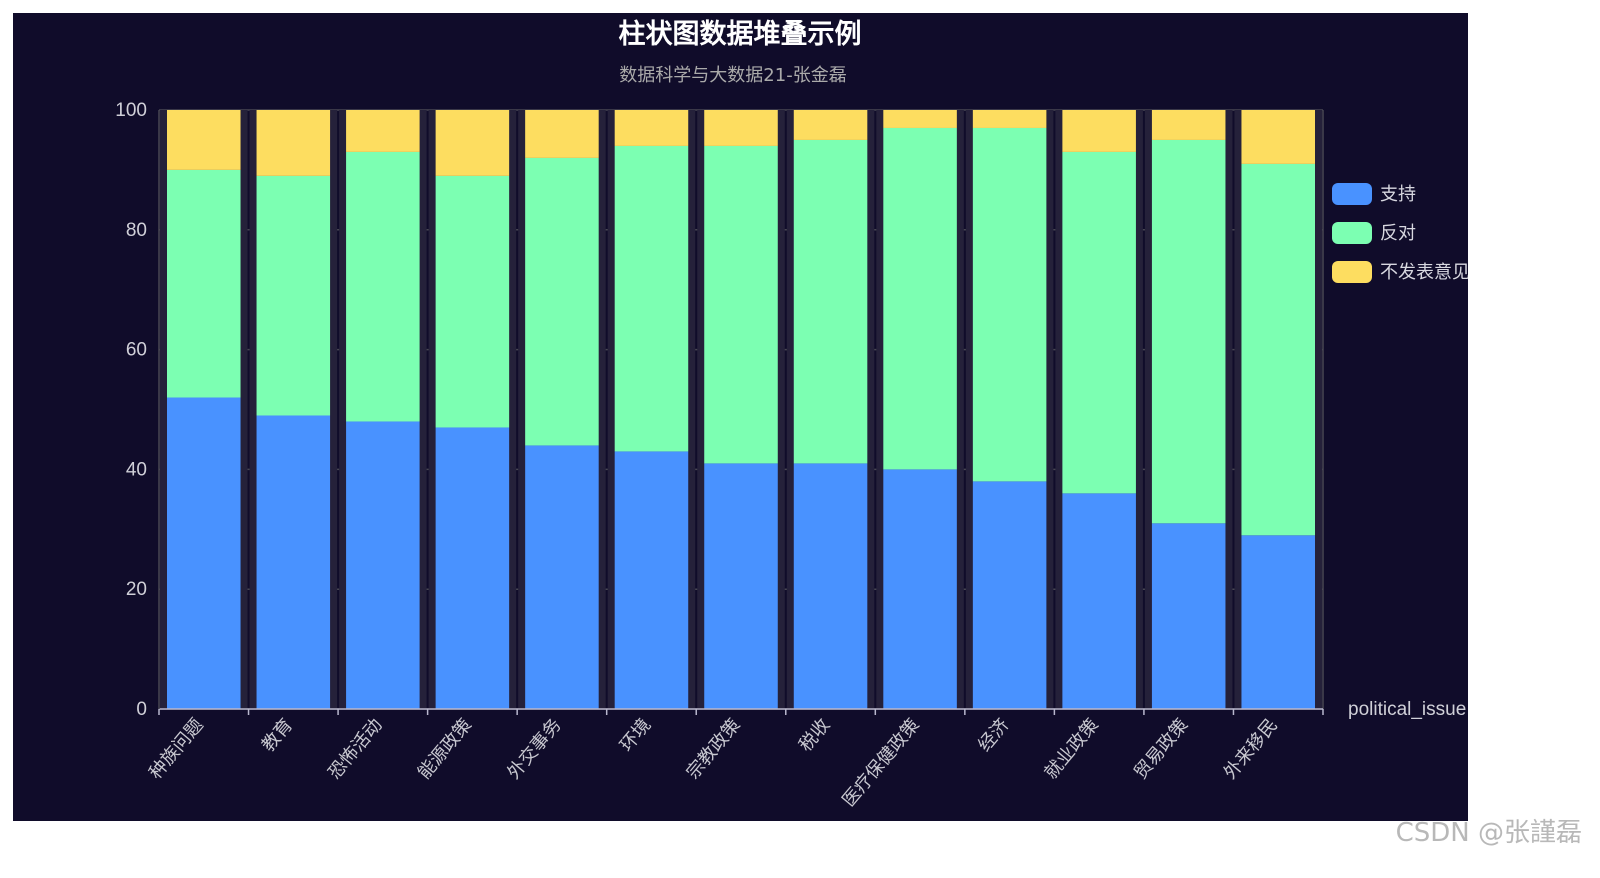  What do you see at coordinates (1374, 233) in the screenshot?
I see `legend-item: 反对` at bounding box center [1374, 233].